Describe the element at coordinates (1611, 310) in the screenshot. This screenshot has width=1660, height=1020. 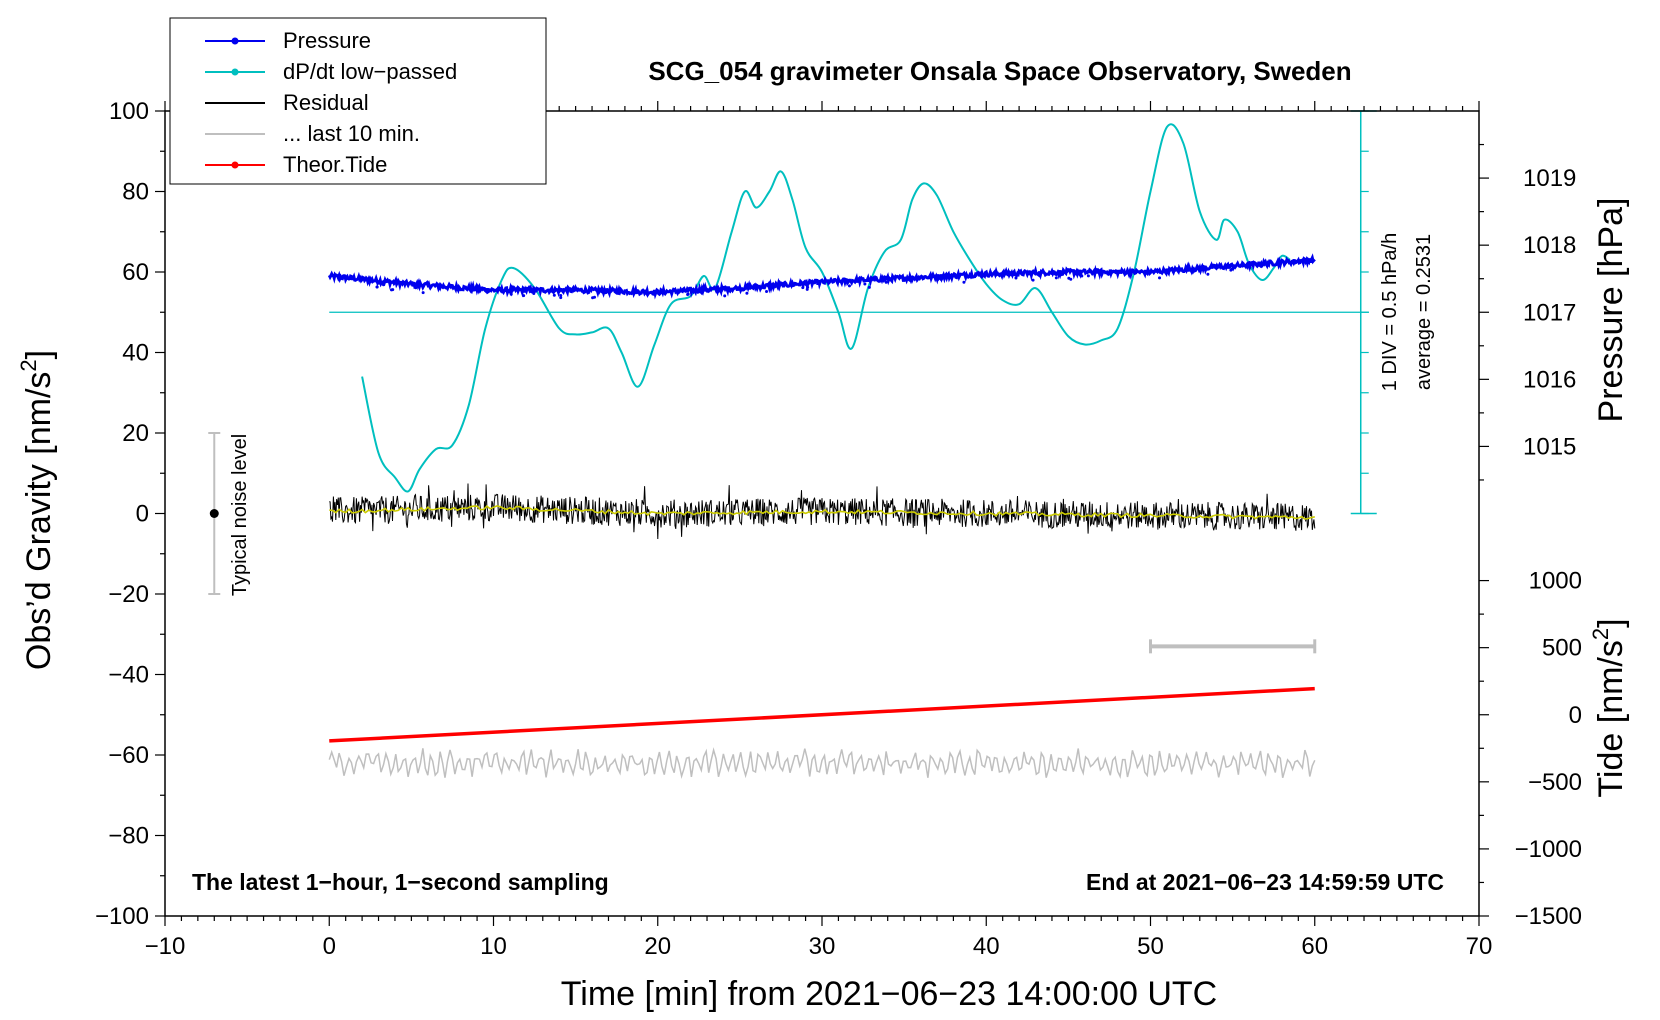
I see `y-axis-title-pressure: Pressure [hPa]` at that location.